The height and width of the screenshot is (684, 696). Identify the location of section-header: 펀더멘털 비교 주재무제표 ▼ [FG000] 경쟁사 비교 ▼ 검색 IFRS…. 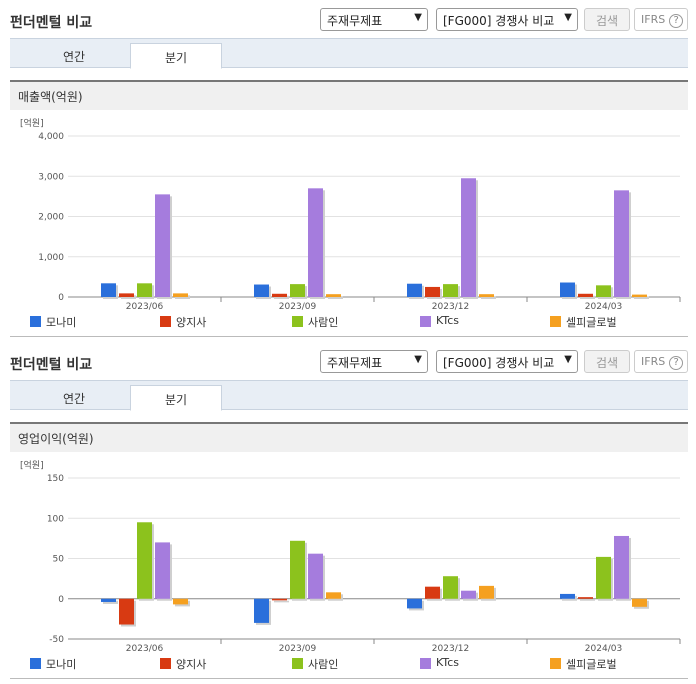
(348, 18).